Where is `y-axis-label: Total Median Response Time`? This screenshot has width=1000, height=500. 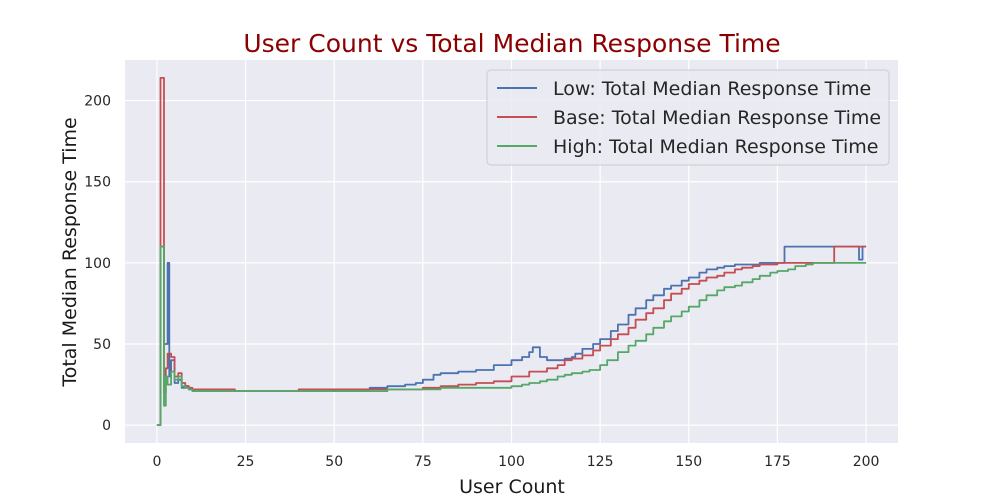 y-axis-label: Total Median Response Time is located at coordinates (70, 252).